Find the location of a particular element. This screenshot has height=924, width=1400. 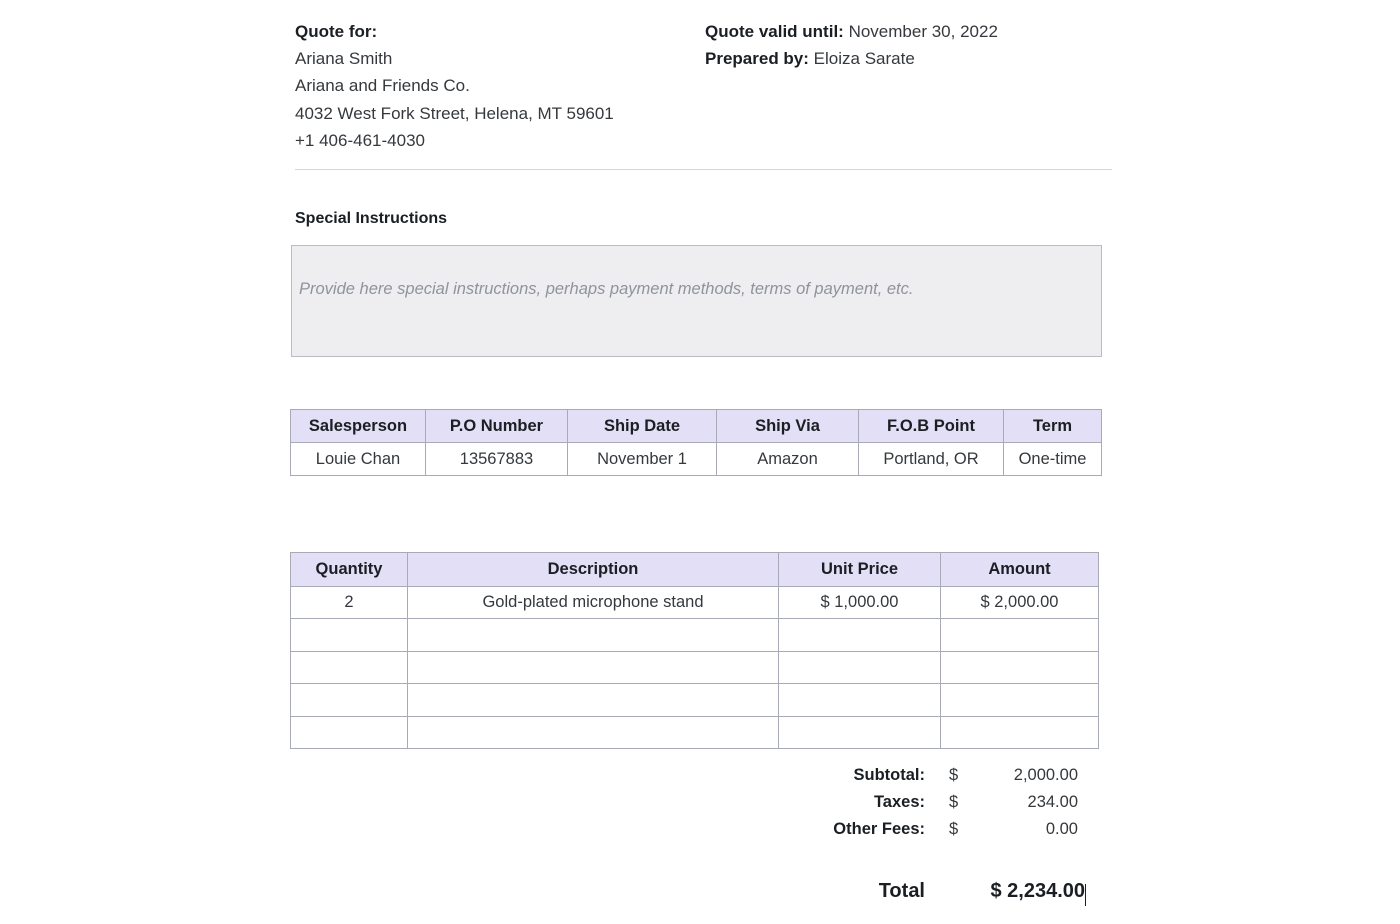

shipping-header-salesperson: Salesperson is located at coordinates (358, 426).